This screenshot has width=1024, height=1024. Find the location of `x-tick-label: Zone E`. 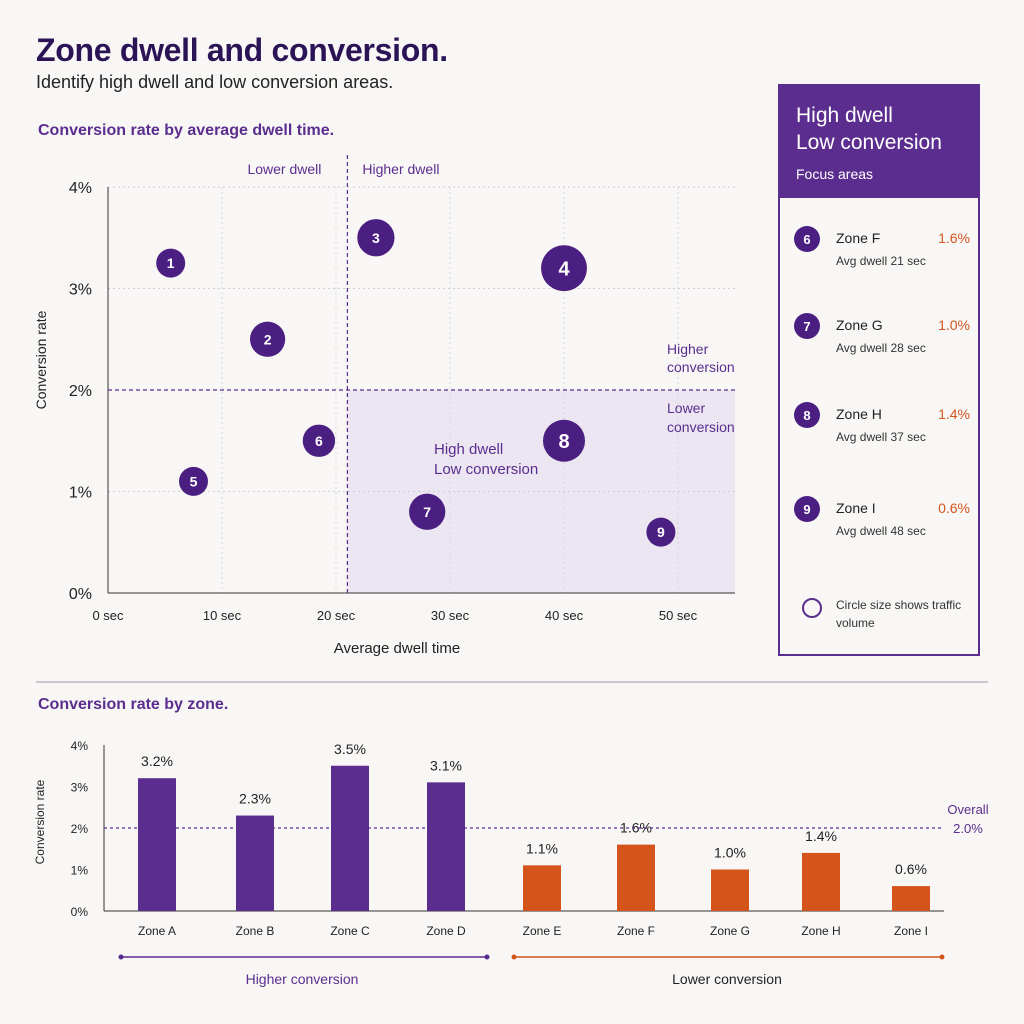

x-tick-label: Zone E is located at coordinates (542, 931).